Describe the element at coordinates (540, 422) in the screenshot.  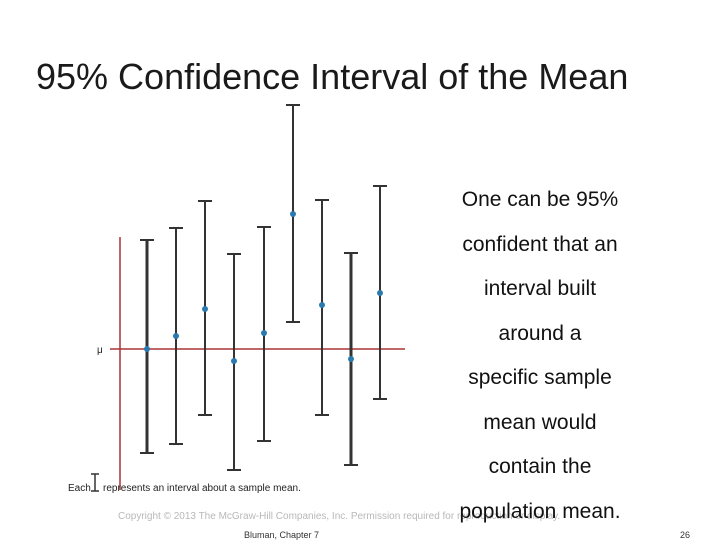
I see `body-line: mean would` at that location.